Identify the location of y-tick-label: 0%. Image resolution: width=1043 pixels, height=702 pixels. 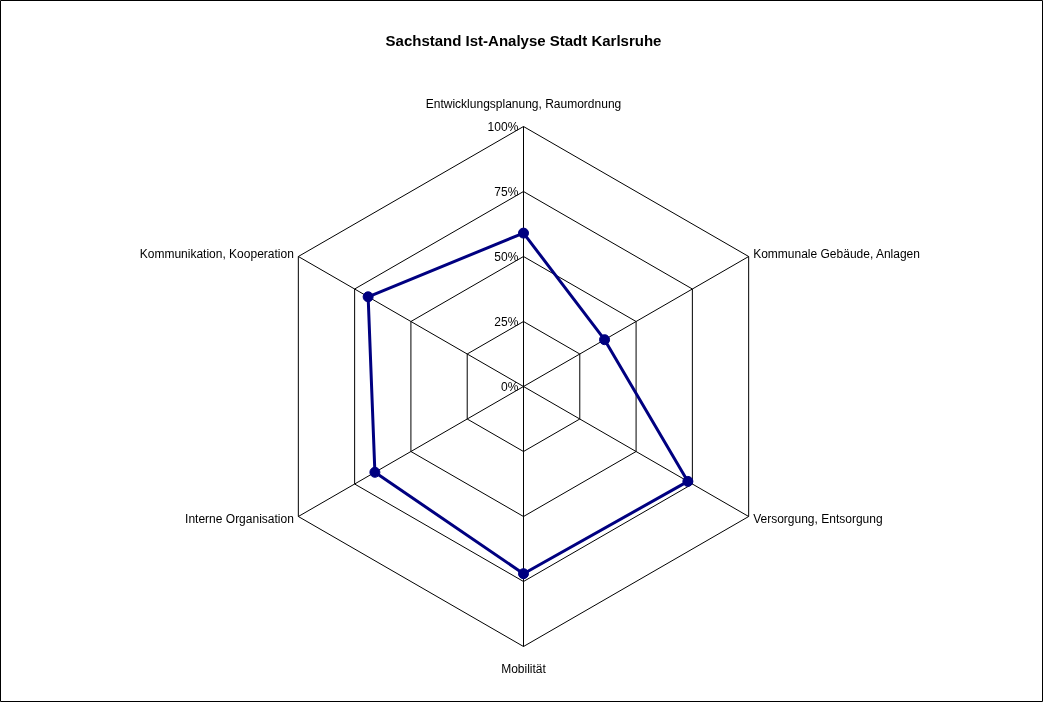
(509, 386).